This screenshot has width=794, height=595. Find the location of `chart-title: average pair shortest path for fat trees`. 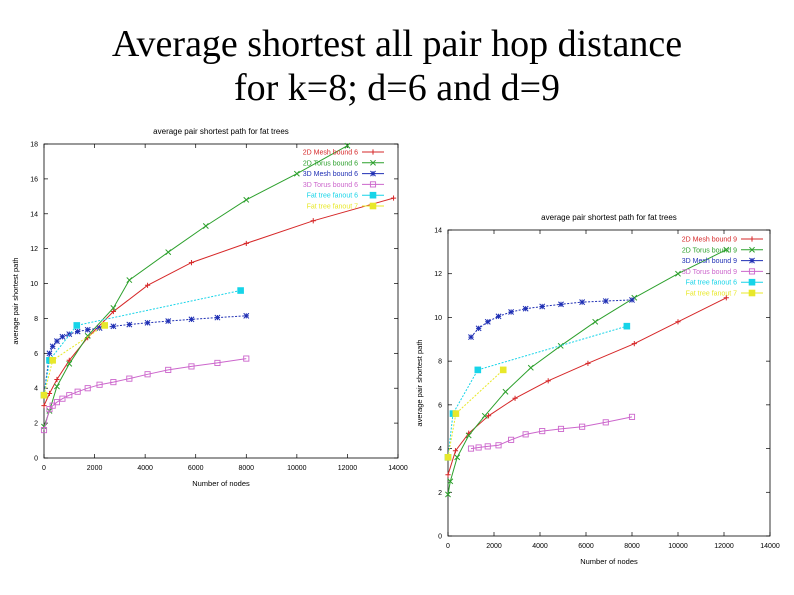

chart-title: average pair shortest path for fat trees is located at coordinates (609, 217).